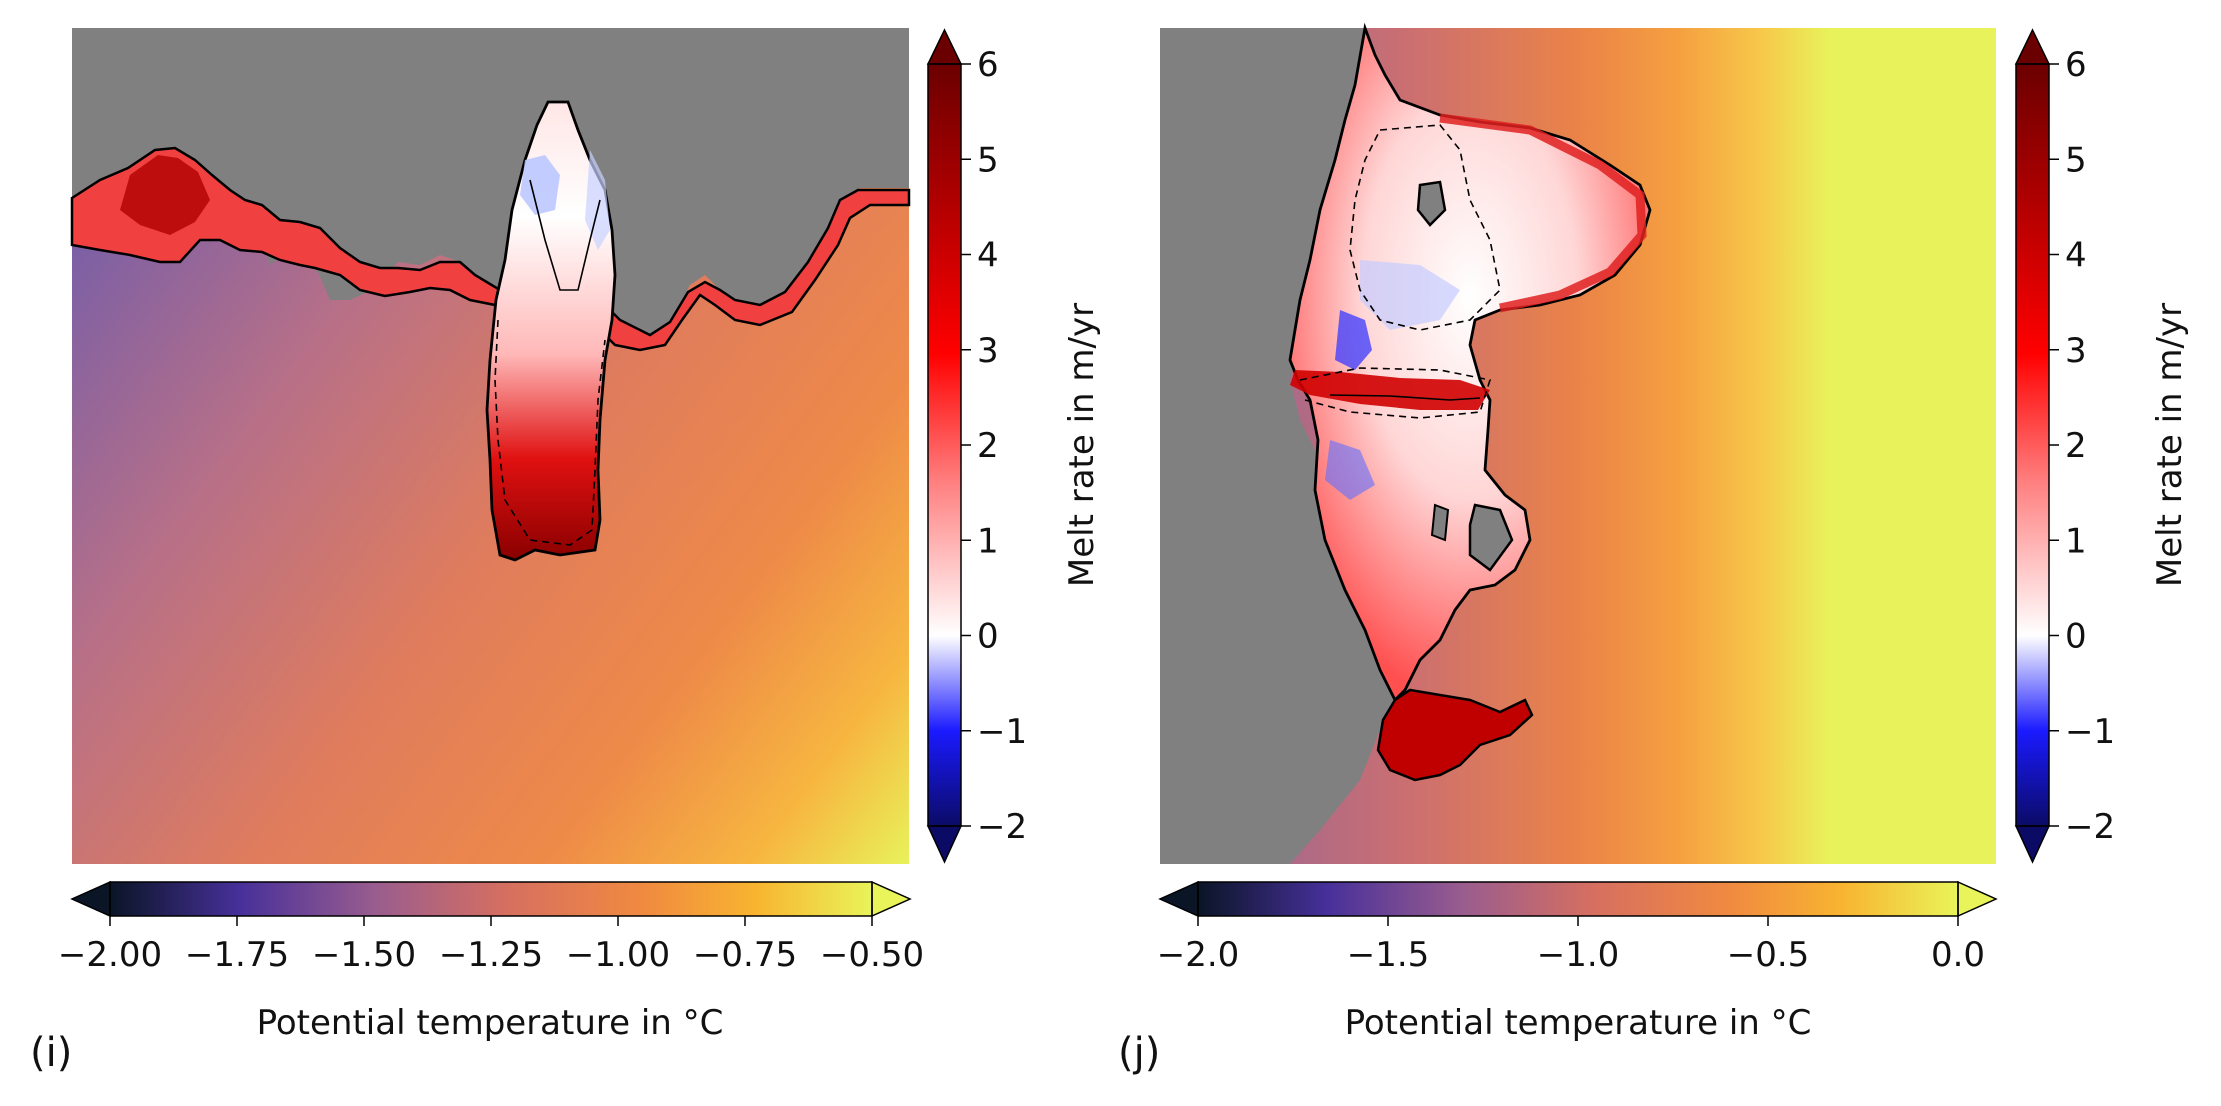 The image size is (2221, 1106). Describe the element at coordinates (1431, 203) in the screenshot. I see `island-j` at that location.